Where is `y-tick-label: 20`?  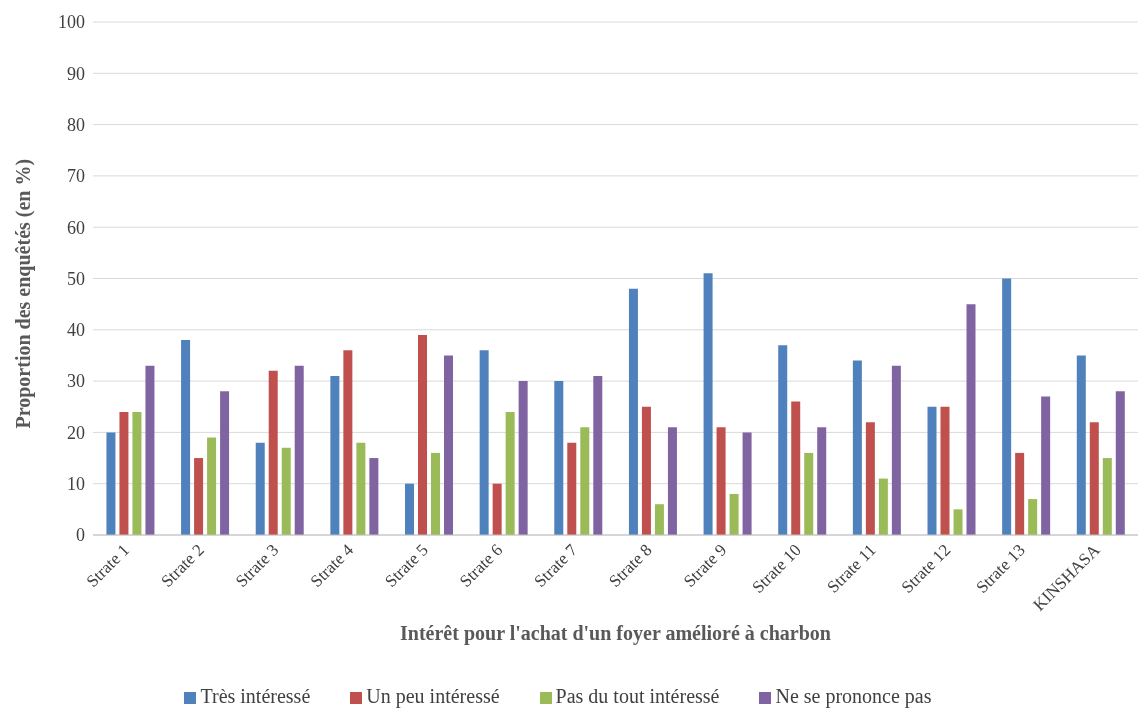 y-tick-label: 20 is located at coordinates (76, 432).